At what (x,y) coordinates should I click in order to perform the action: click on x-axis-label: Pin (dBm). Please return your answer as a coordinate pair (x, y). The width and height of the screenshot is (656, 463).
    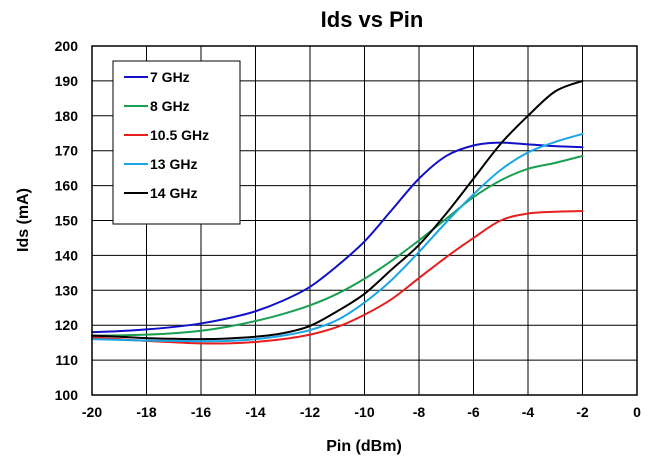
    Looking at the image, I should click on (364, 446).